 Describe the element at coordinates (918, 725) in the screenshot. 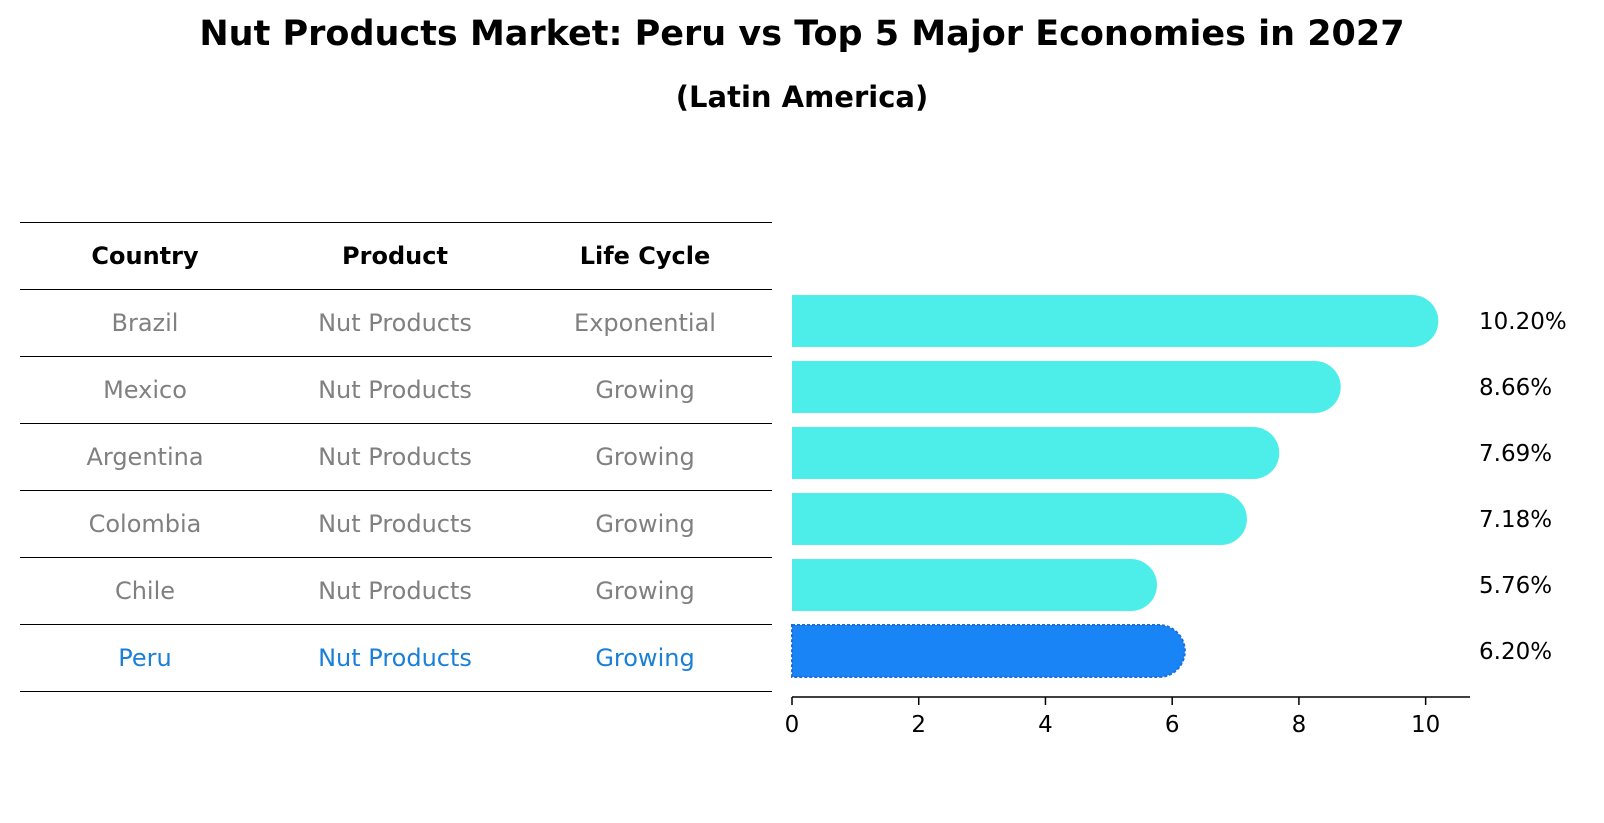

I see `x-tick-label: 2` at that location.